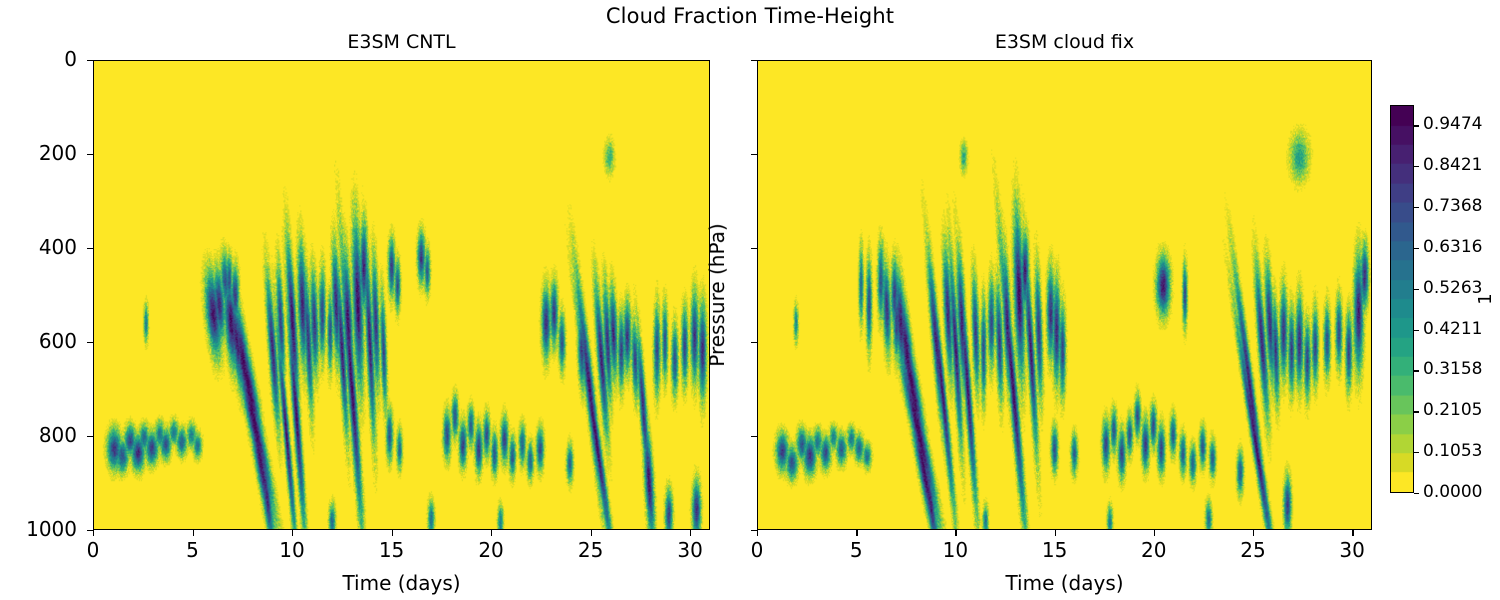  I want to click on ytick-label: 400, so click(57, 247).